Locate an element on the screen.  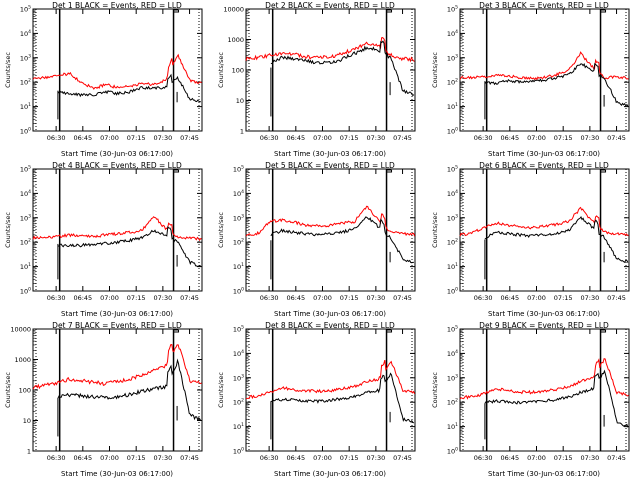
chart-title: Det 5 BLACK = Events, RED = LLD is located at coordinates (330, 165).